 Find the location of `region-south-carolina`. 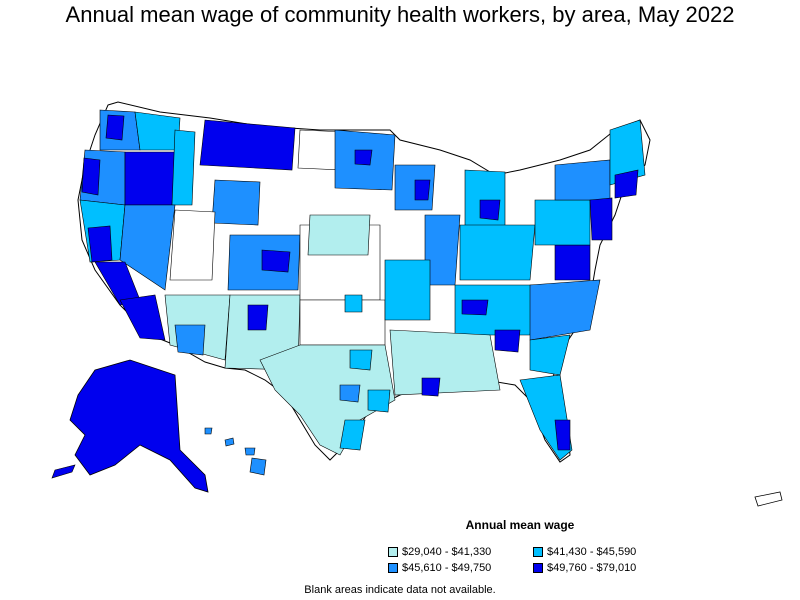

region-south-carolina is located at coordinates (550, 355).